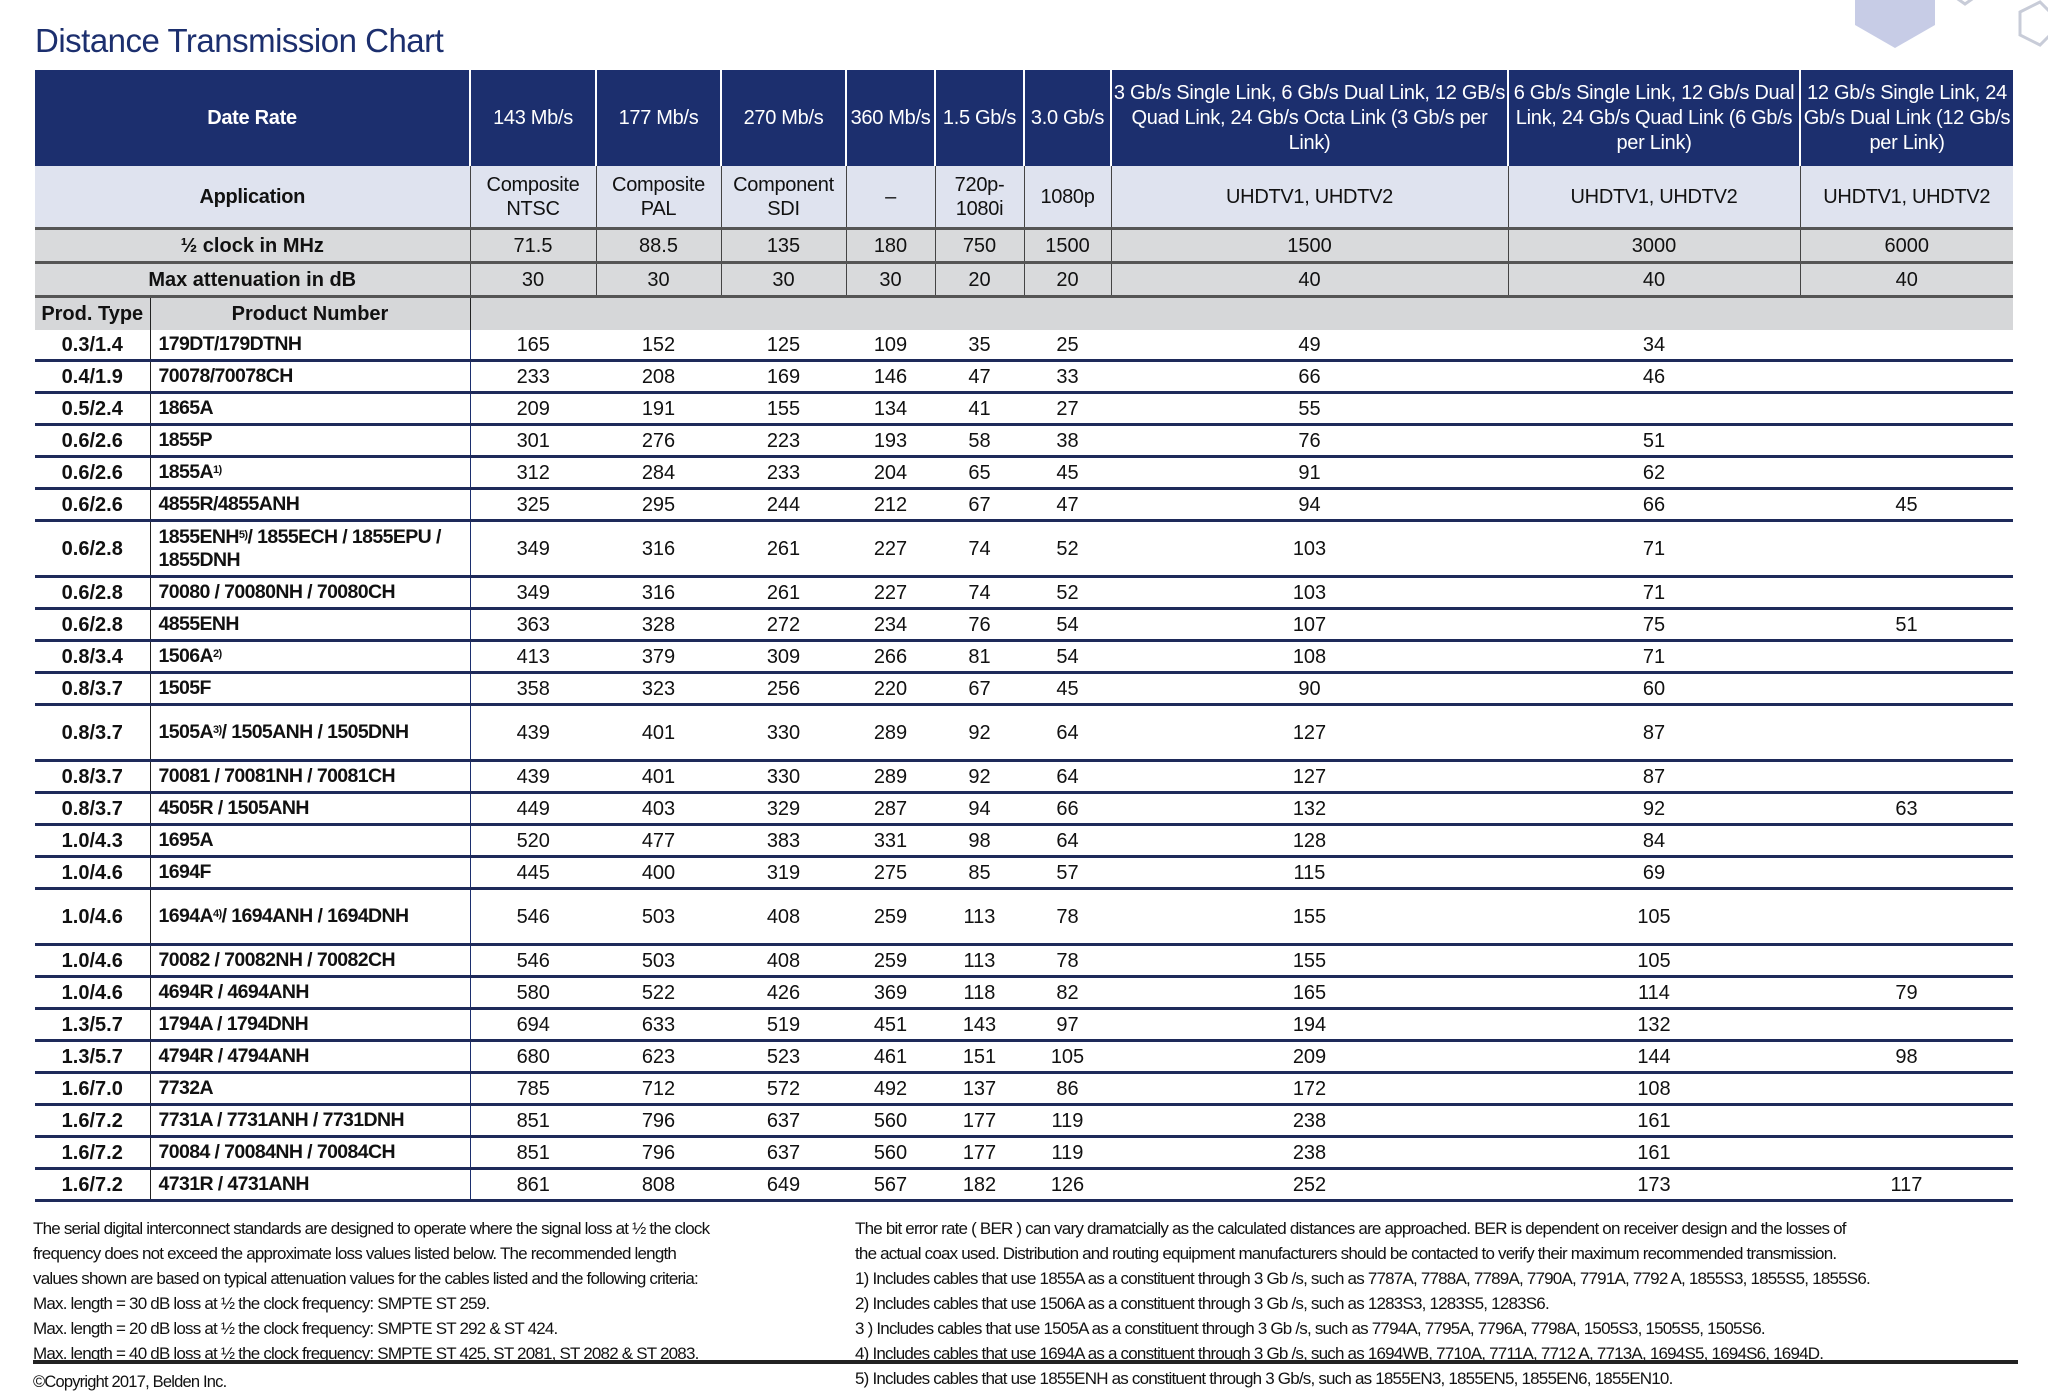 Image resolution: width=2048 pixels, height=1395 pixels. I want to click on half-clock-cell: 3000, so click(1653, 246).